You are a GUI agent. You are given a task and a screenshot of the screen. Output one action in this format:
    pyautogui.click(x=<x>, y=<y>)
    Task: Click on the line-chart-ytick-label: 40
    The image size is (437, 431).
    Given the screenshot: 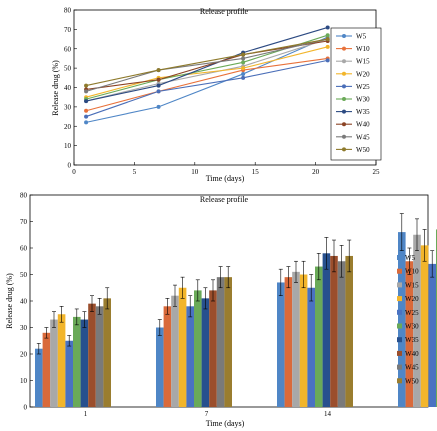 What is the action you would take?
    pyautogui.click(x=68, y=88)
    